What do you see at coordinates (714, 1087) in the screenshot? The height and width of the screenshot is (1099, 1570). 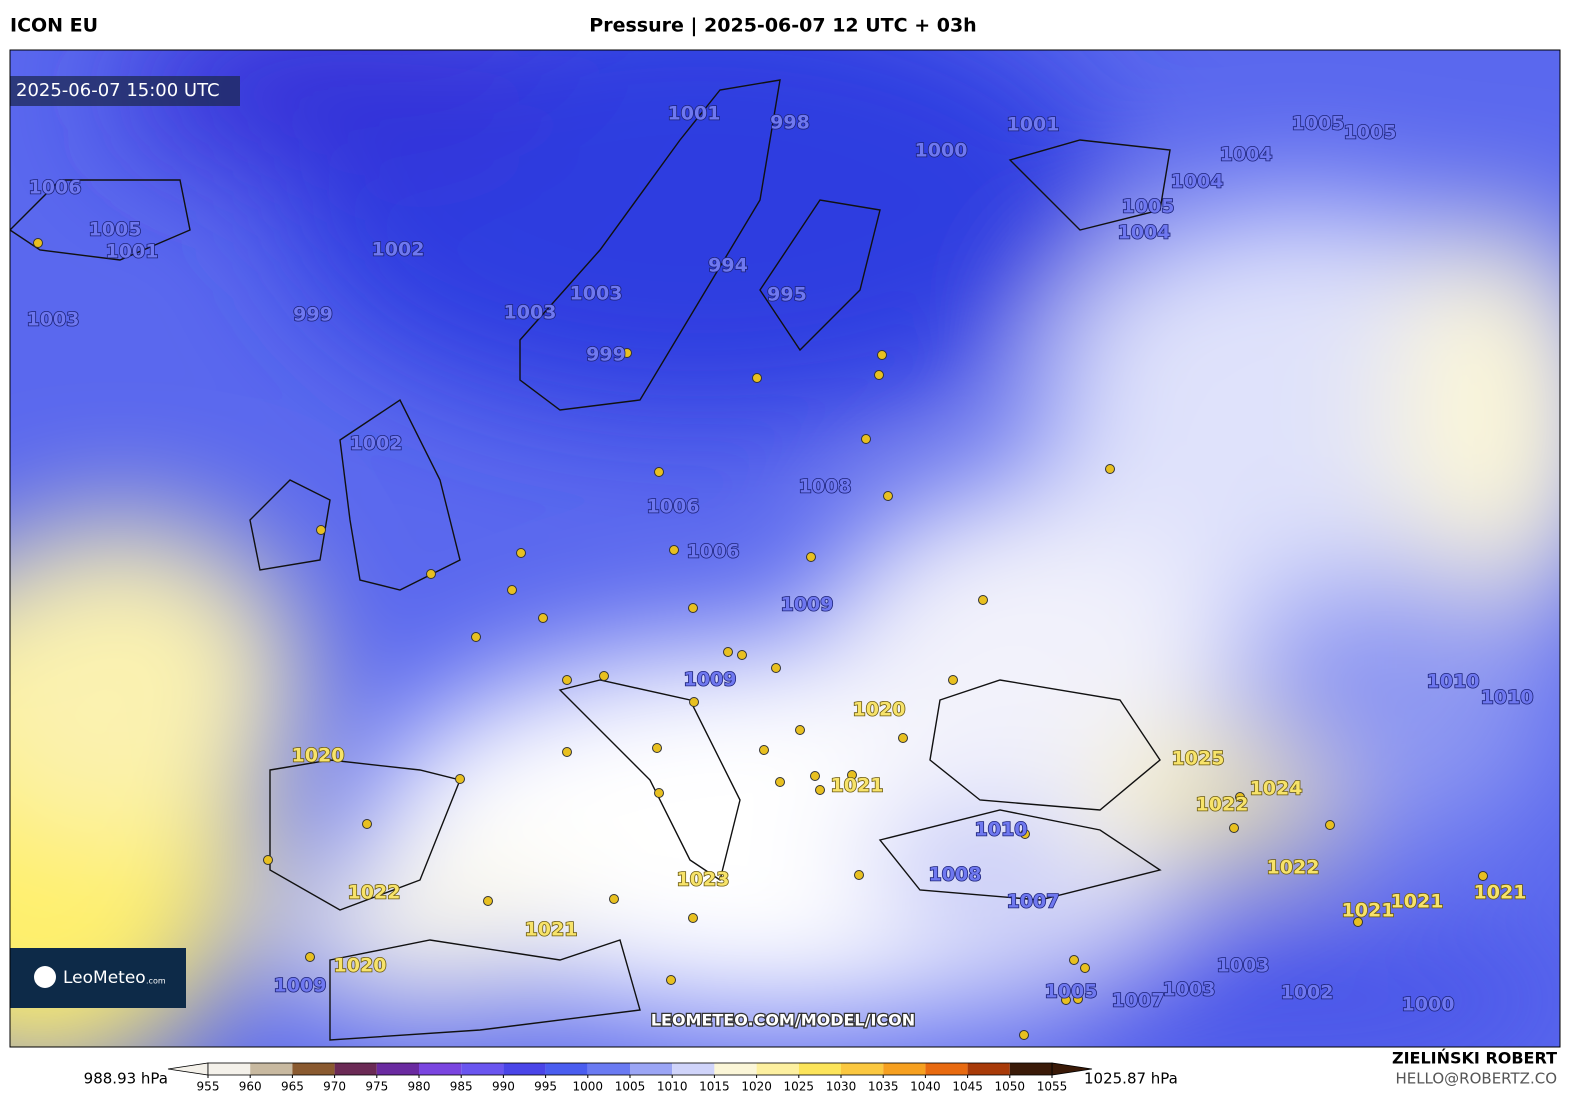 I see `colorbar-tick-label: 1015` at bounding box center [714, 1087].